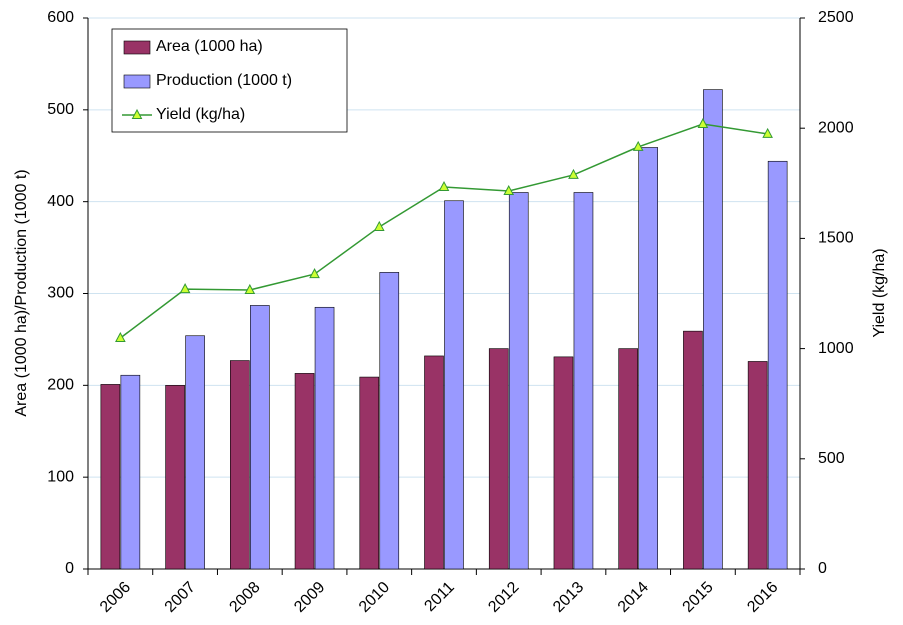  What do you see at coordinates (60, 201) in the screenshot?
I see `y-tick-label: 400` at bounding box center [60, 201].